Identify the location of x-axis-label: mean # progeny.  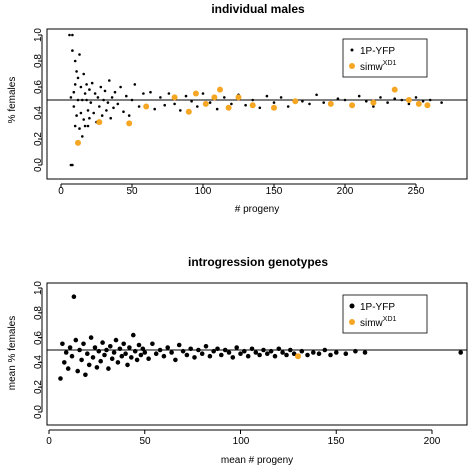
(257, 460).